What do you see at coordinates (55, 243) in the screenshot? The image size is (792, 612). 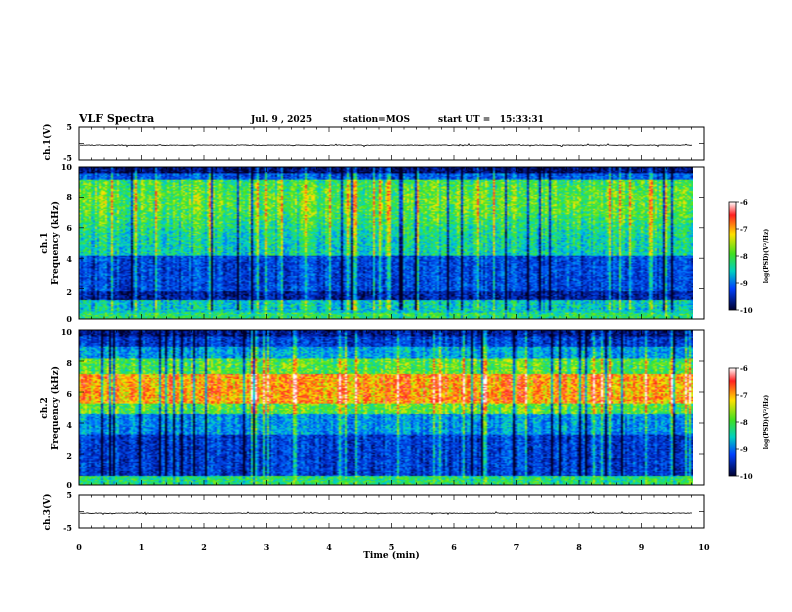 I see `ch1-ylabel-frequency: Frequency (kHz)` at bounding box center [55, 243].